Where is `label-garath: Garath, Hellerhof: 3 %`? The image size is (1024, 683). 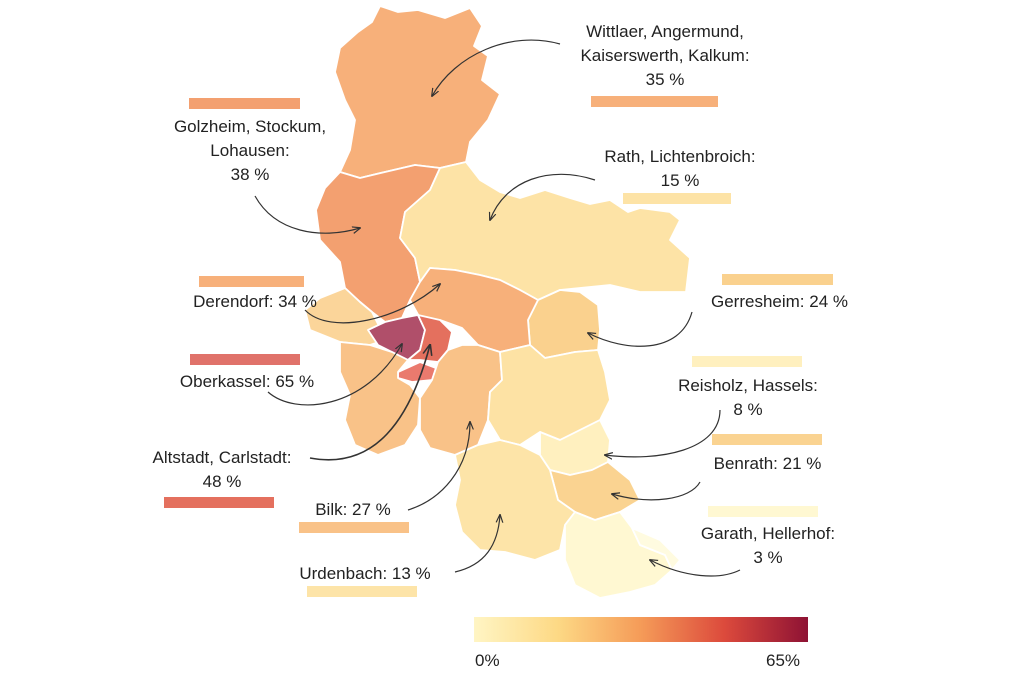
label-garath: Garath, Hellerhof: 3 % is located at coordinates (768, 546).